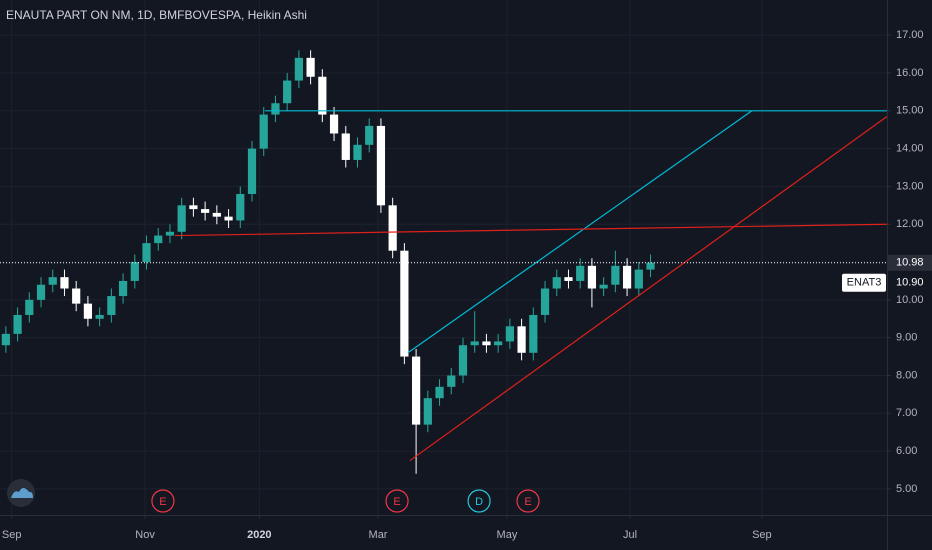 The height and width of the screenshot is (550, 932). What do you see at coordinates (906, 375) in the screenshot?
I see `y-tick-label: 8.00` at bounding box center [906, 375].